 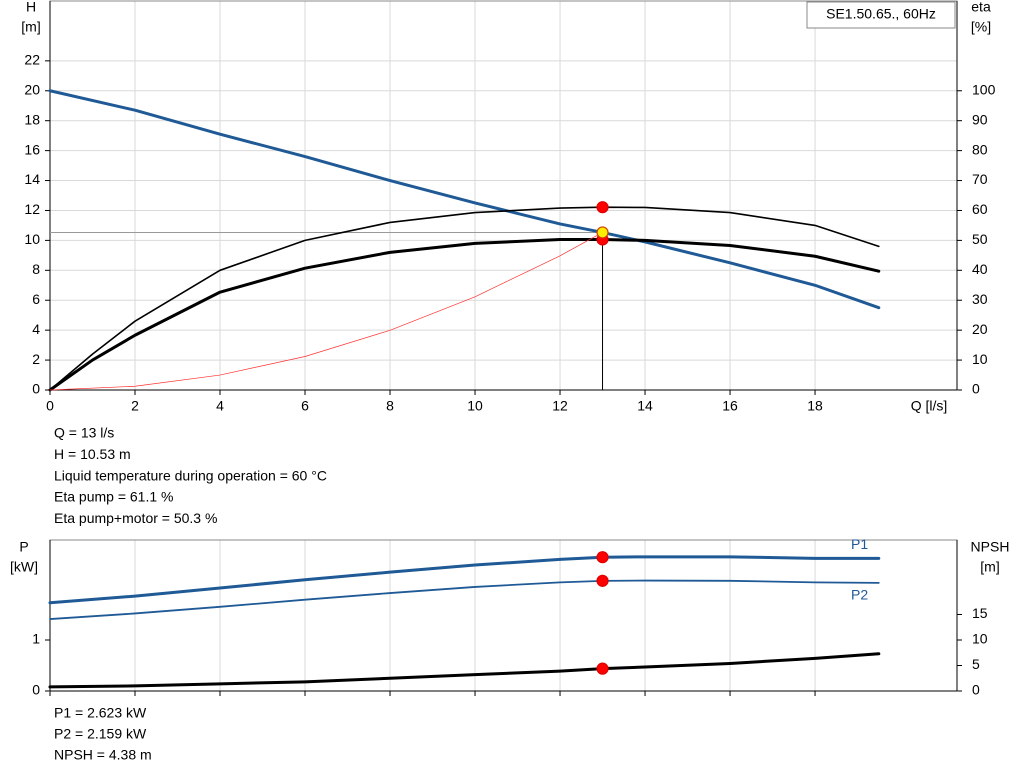 I want to click on x-tick-label: 18, so click(x=815, y=406).